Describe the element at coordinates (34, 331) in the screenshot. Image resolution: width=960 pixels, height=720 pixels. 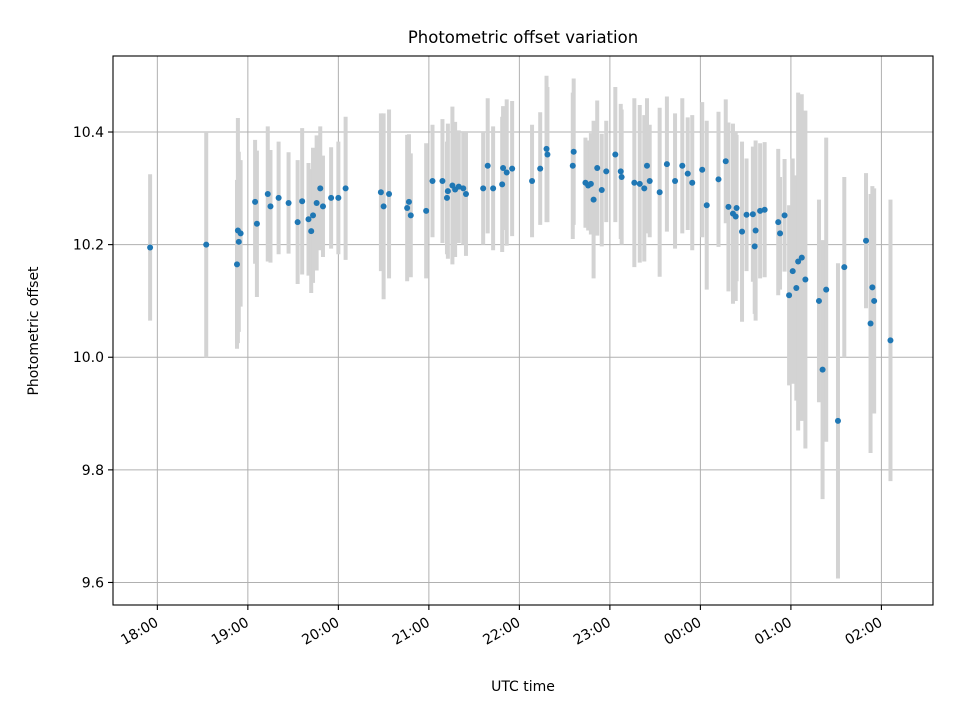
I see `y-axis-label: Photometric offset` at that location.